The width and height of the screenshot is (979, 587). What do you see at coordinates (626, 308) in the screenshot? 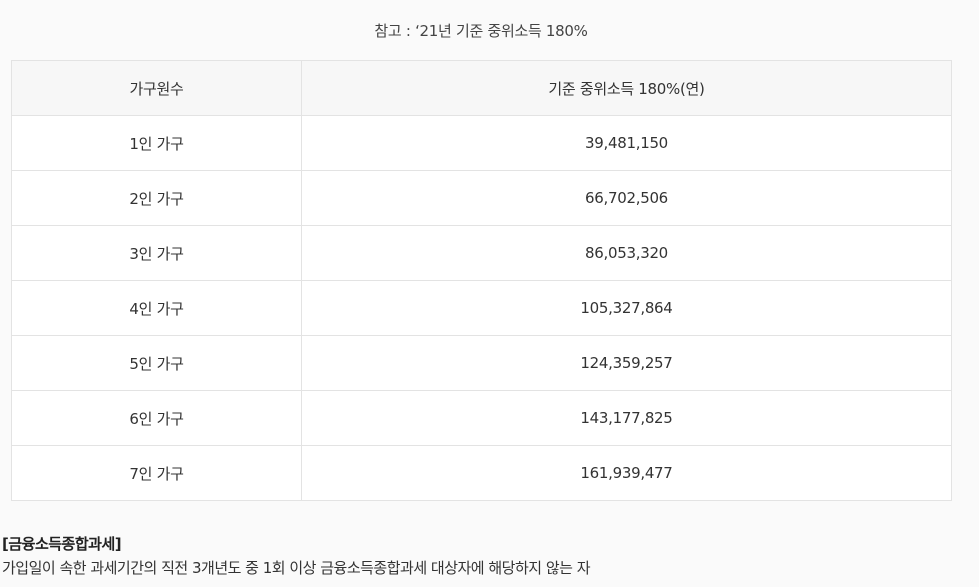
I see `income-cell: 105,327,864` at bounding box center [626, 308].